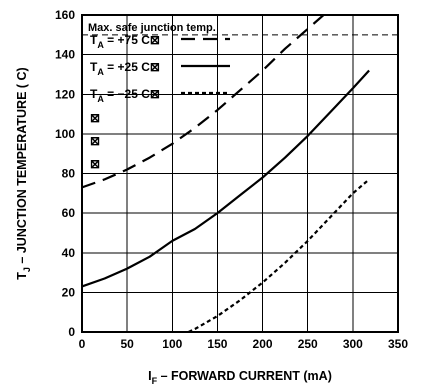 The image size is (425, 392). I want to click on x-tick-label: 300, so click(353, 344).